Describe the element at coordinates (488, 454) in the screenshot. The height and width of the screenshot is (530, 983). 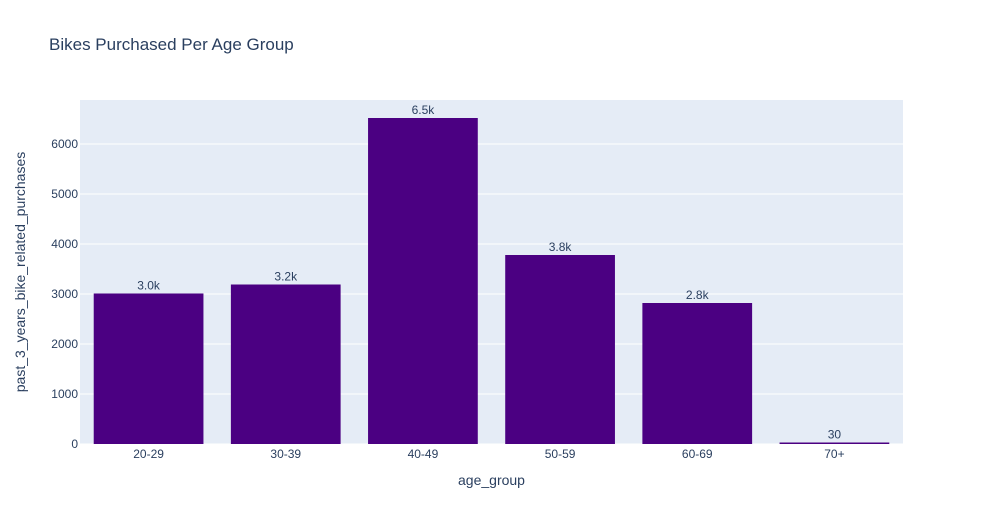
I see `x-axis-ticks: 20-29 30-39 40-49 50-59 60-69 70+` at that location.